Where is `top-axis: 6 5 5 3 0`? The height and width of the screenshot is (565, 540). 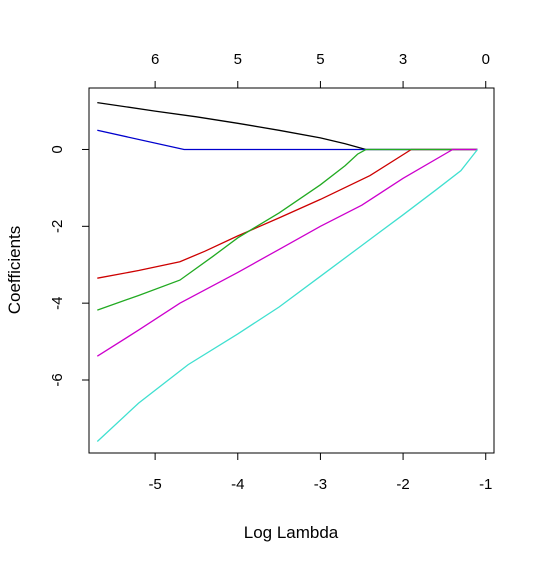 top-axis: 6 5 5 3 0 is located at coordinates (320, 69).